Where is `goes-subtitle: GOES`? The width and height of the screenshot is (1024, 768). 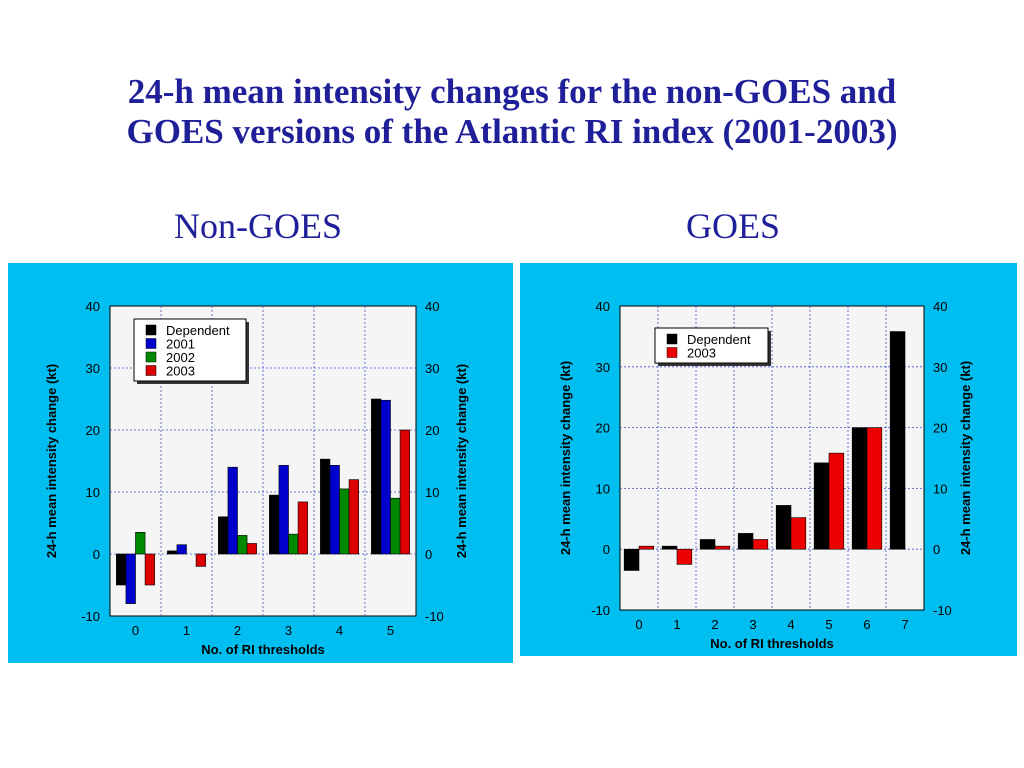 goes-subtitle: GOES is located at coordinates (733, 226).